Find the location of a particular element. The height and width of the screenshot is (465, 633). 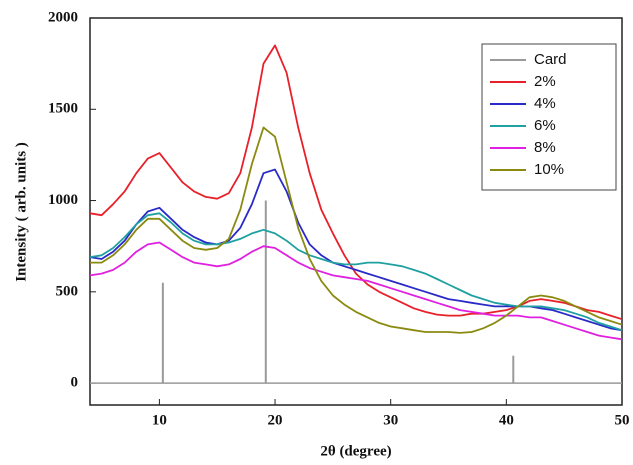

y-tick-label: 2000 is located at coordinates (63, 17).